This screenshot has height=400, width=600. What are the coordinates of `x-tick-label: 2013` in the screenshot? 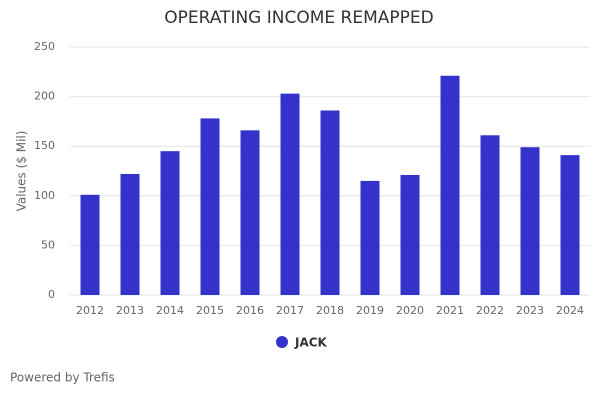 It's located at (130, 310).